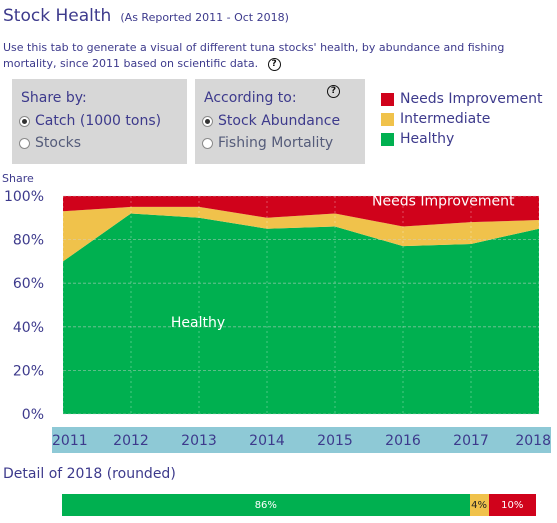 The width and height of the screenshot is (557, 523). I want to click on according-to-option-mortality: Fishing Mortality, so click(267, 143).